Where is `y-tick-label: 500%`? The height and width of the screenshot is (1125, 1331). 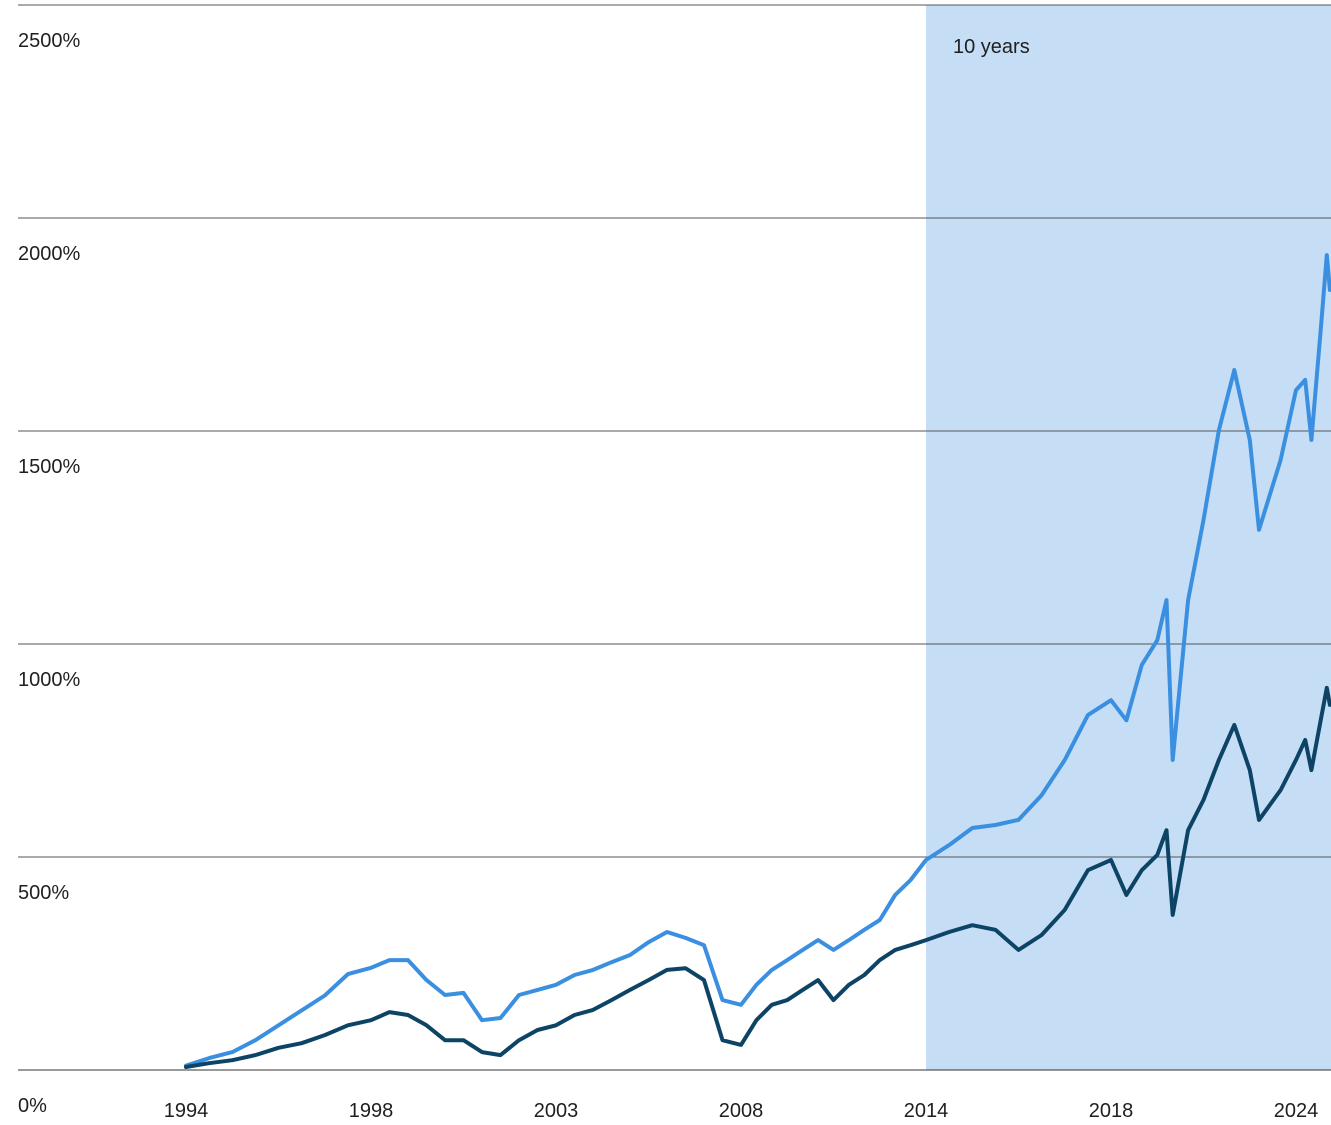 y-tick-label: 500% is located at coordinates (43, 893).